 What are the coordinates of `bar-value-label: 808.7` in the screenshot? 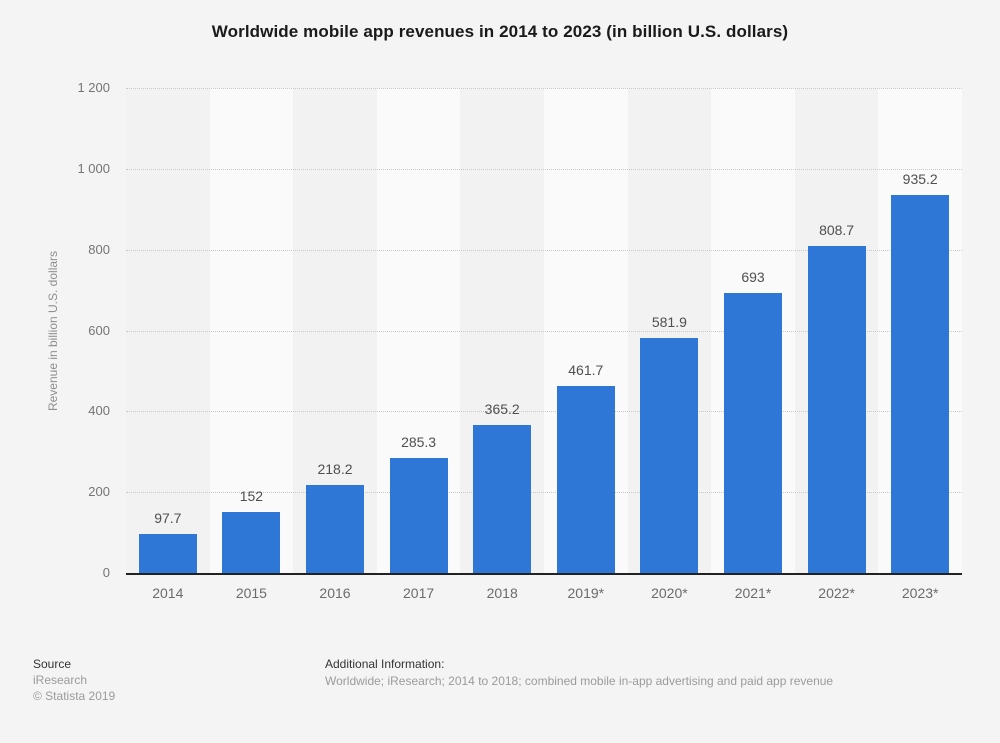 It's located at (837, 230).